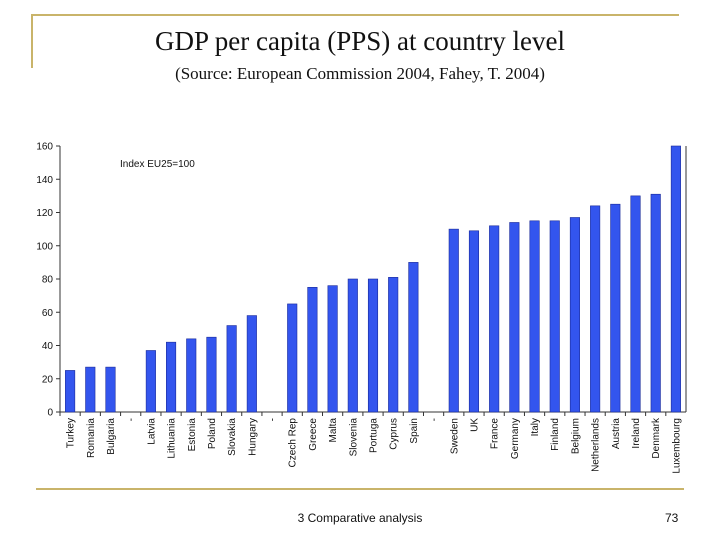  What do you see at coordinates (454, 436) in the screenshot?
I see `x-tick-label: Sweden` at bounding box center [454, 436].